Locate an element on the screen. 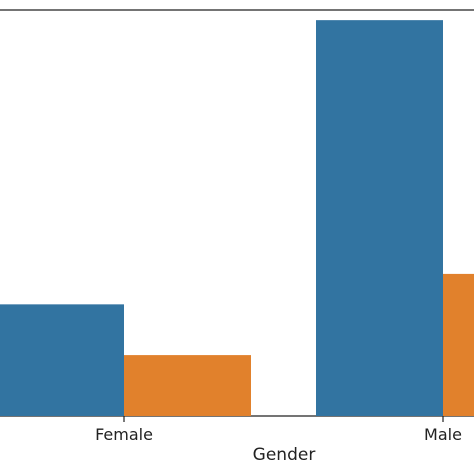 The height and width of the screenshot is (474, 474). x-axis-label: Gender is located at coordinates (284, 455).